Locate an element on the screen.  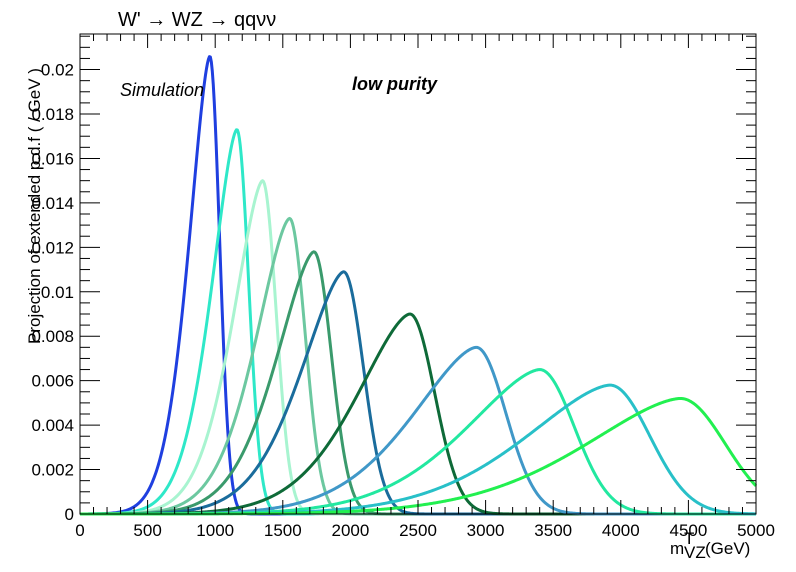
x-tick-label: 3000 is located at coordinates (486, 530).